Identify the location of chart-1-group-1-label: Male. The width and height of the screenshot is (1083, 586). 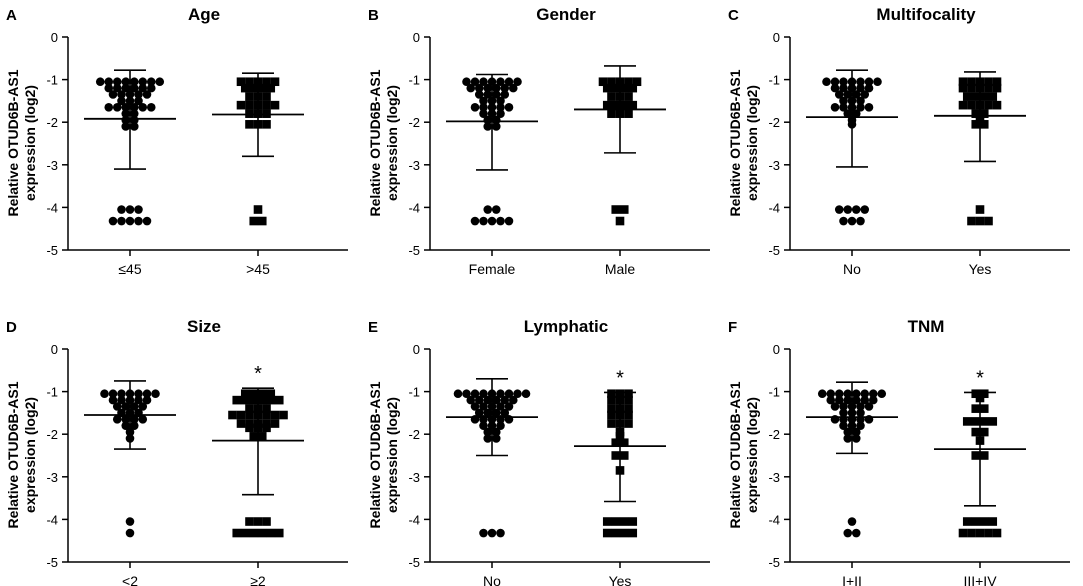
(620, 269).